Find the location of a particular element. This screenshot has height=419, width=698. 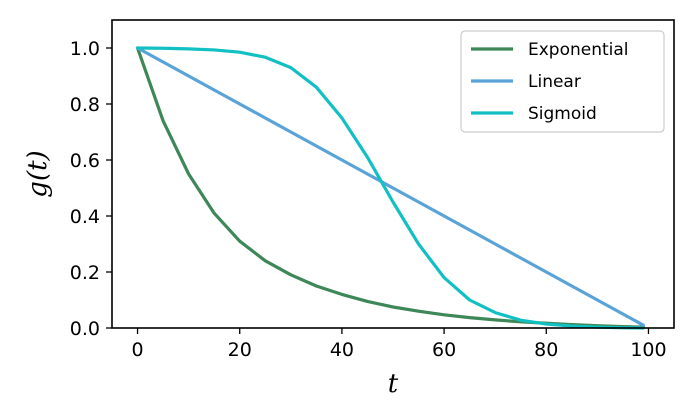

y-axis-label: g(t) is located at coordinates (38, 173).